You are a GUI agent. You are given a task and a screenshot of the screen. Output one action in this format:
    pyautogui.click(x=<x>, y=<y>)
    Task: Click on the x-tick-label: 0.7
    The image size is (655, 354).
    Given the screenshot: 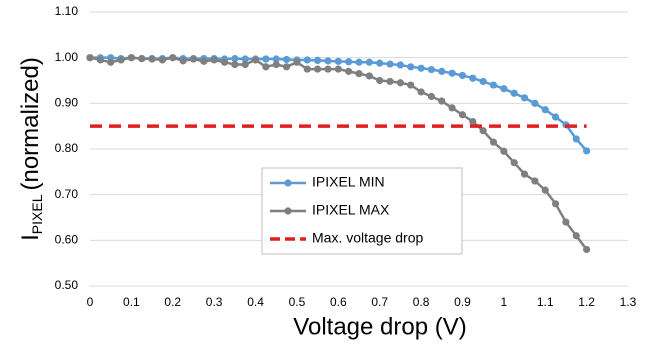 What is the action you would take?
    pyautogui.click(x=379, y=302)
    